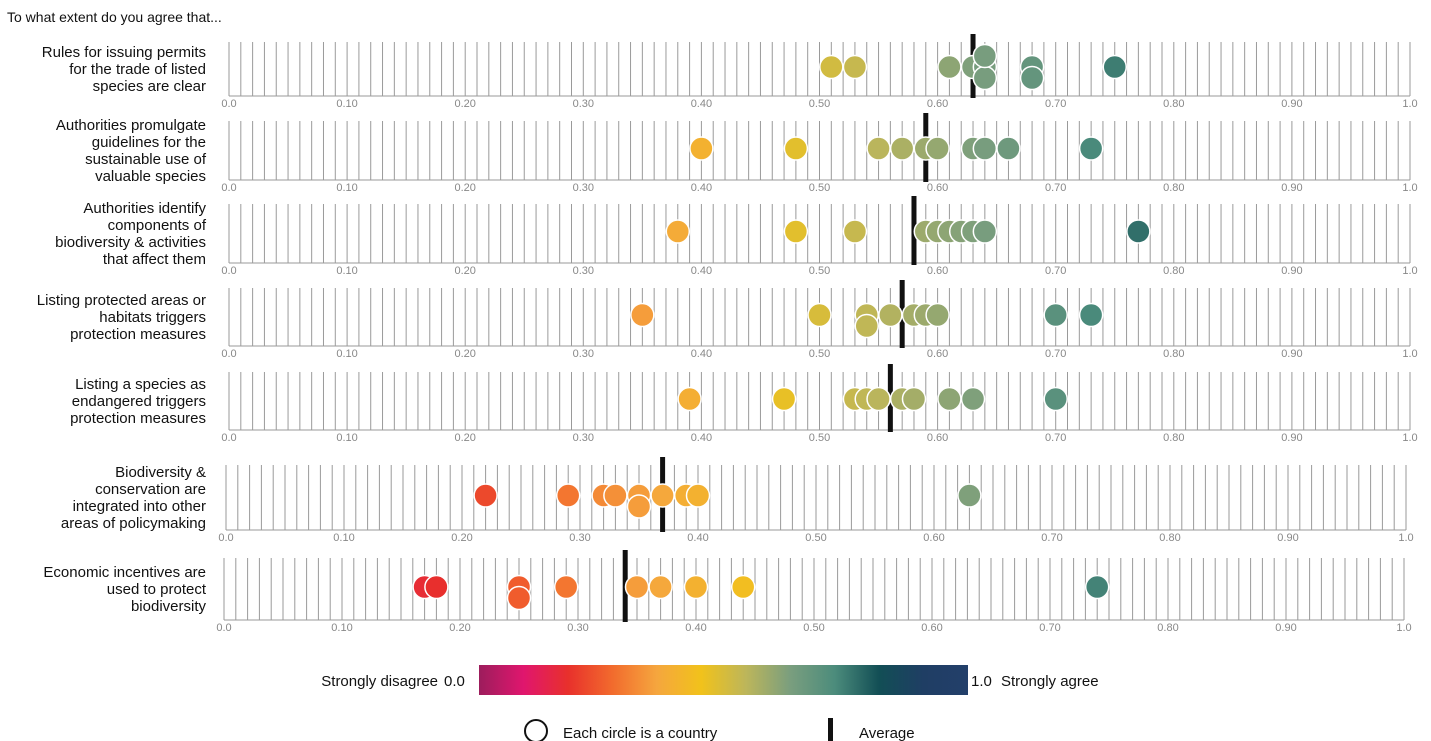 The height and width of the screenshot is (741, 1431). What do you see at coordinates (640, 733) in the screenshot?
I see `legend-circle-label: Each circle is a country` at bounding box center [640, 733].